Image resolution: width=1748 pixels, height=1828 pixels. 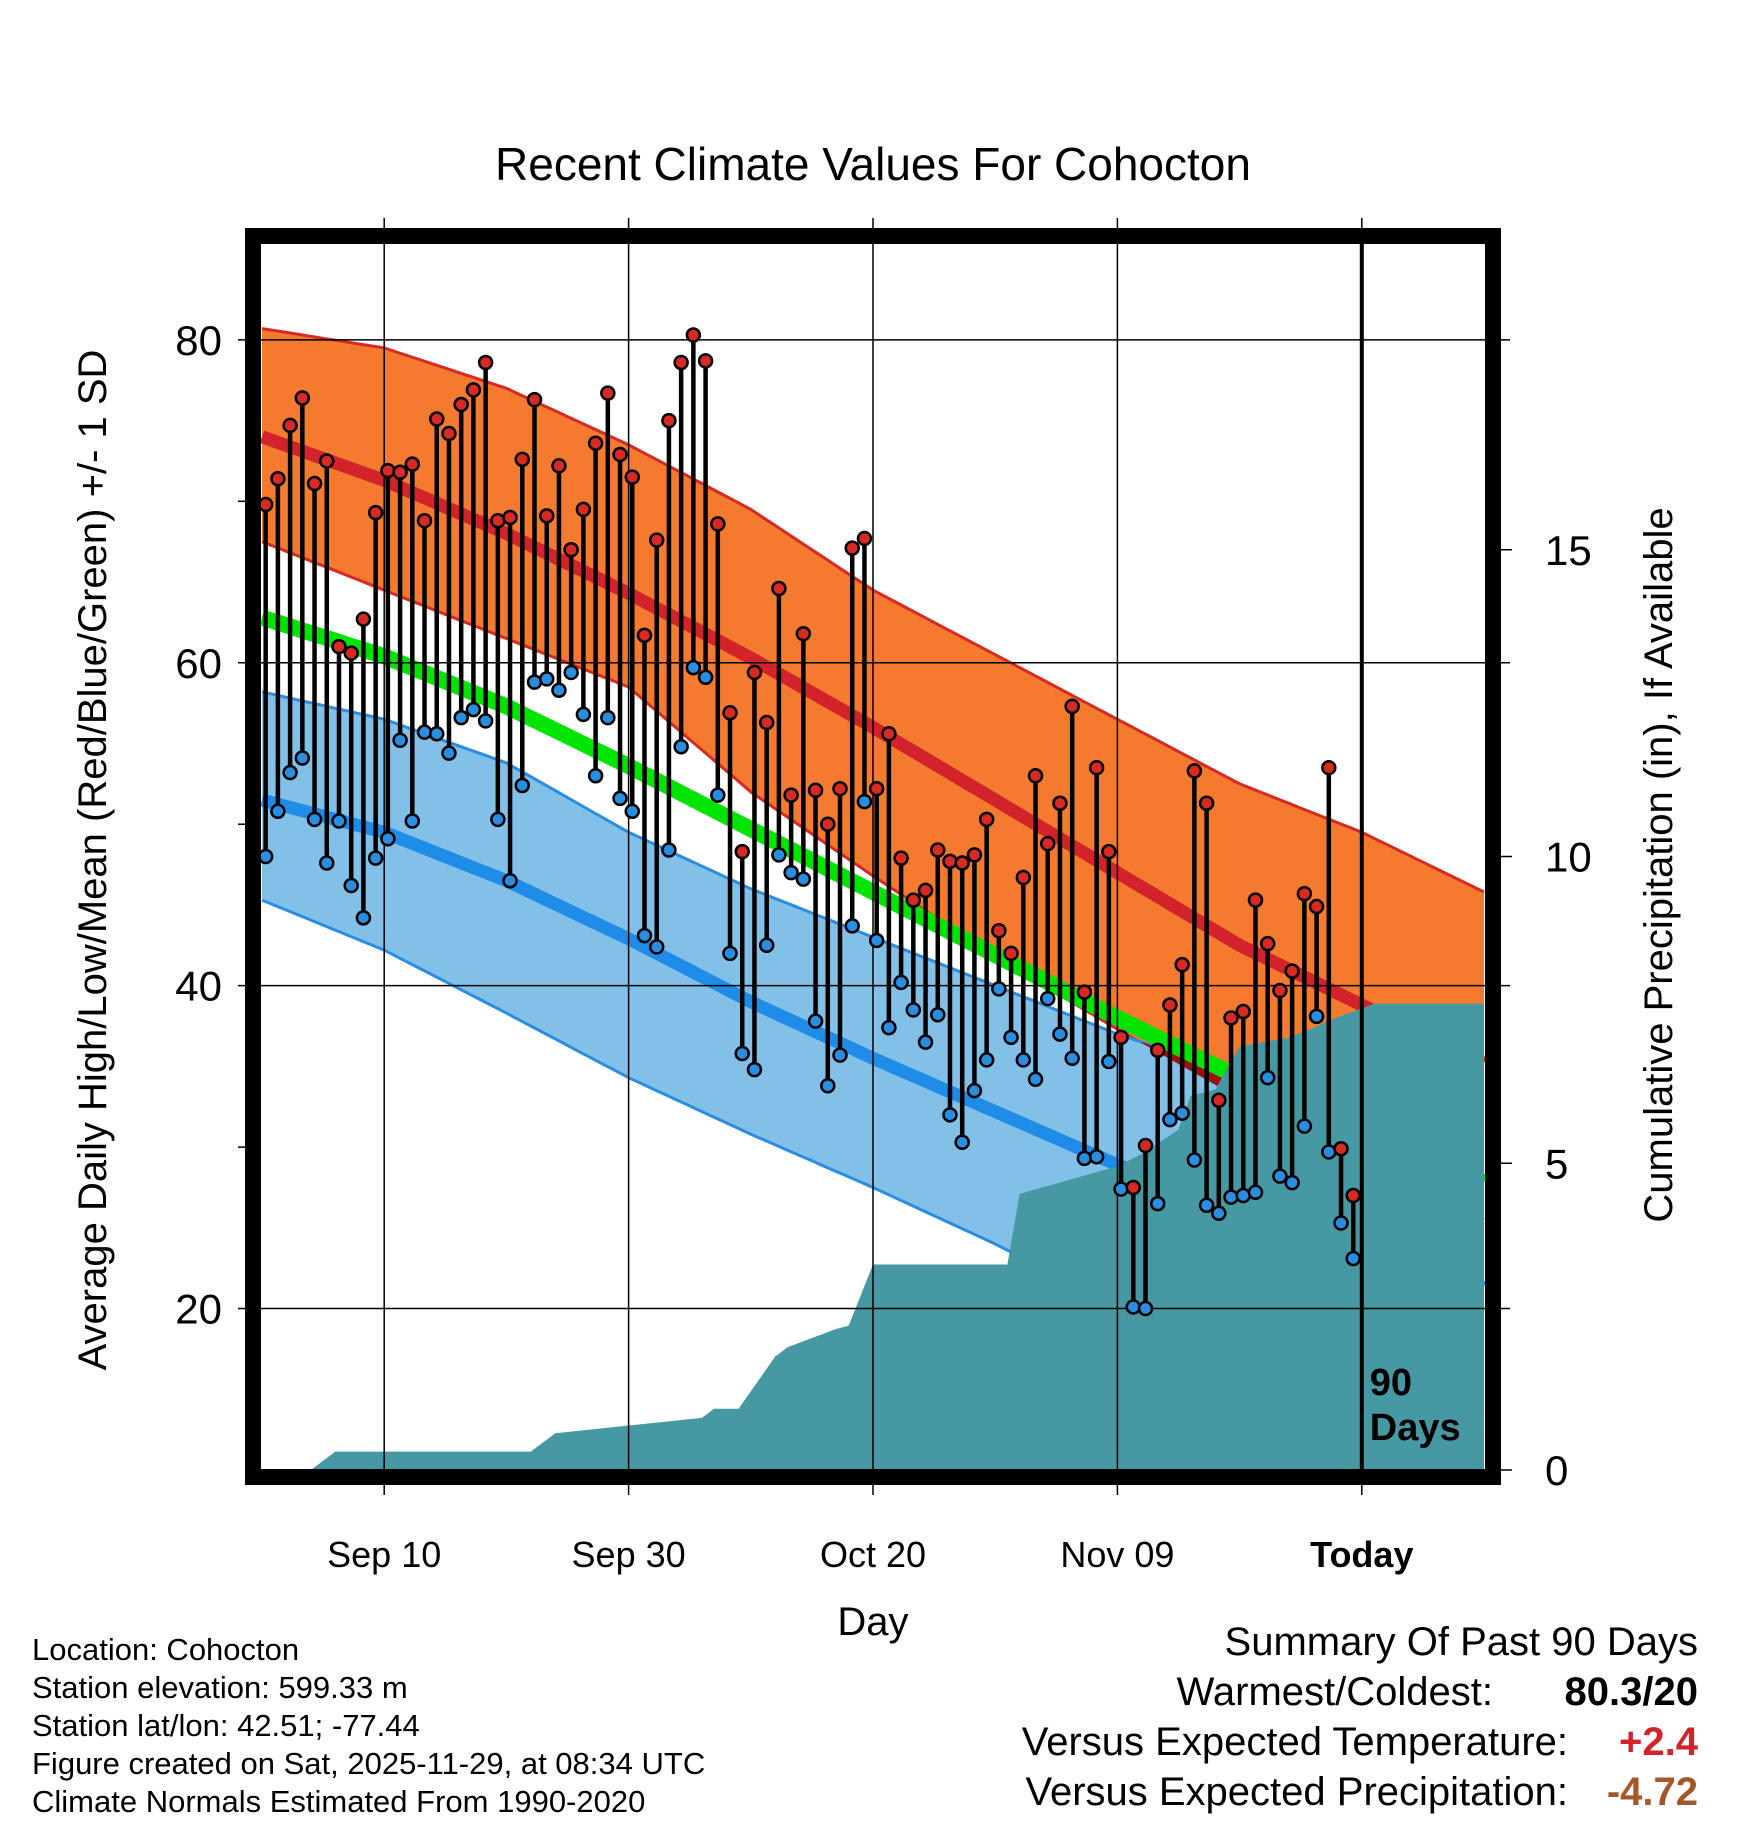 I want to click on y-tick-label-0: 20, so click(x=198, y=1309).